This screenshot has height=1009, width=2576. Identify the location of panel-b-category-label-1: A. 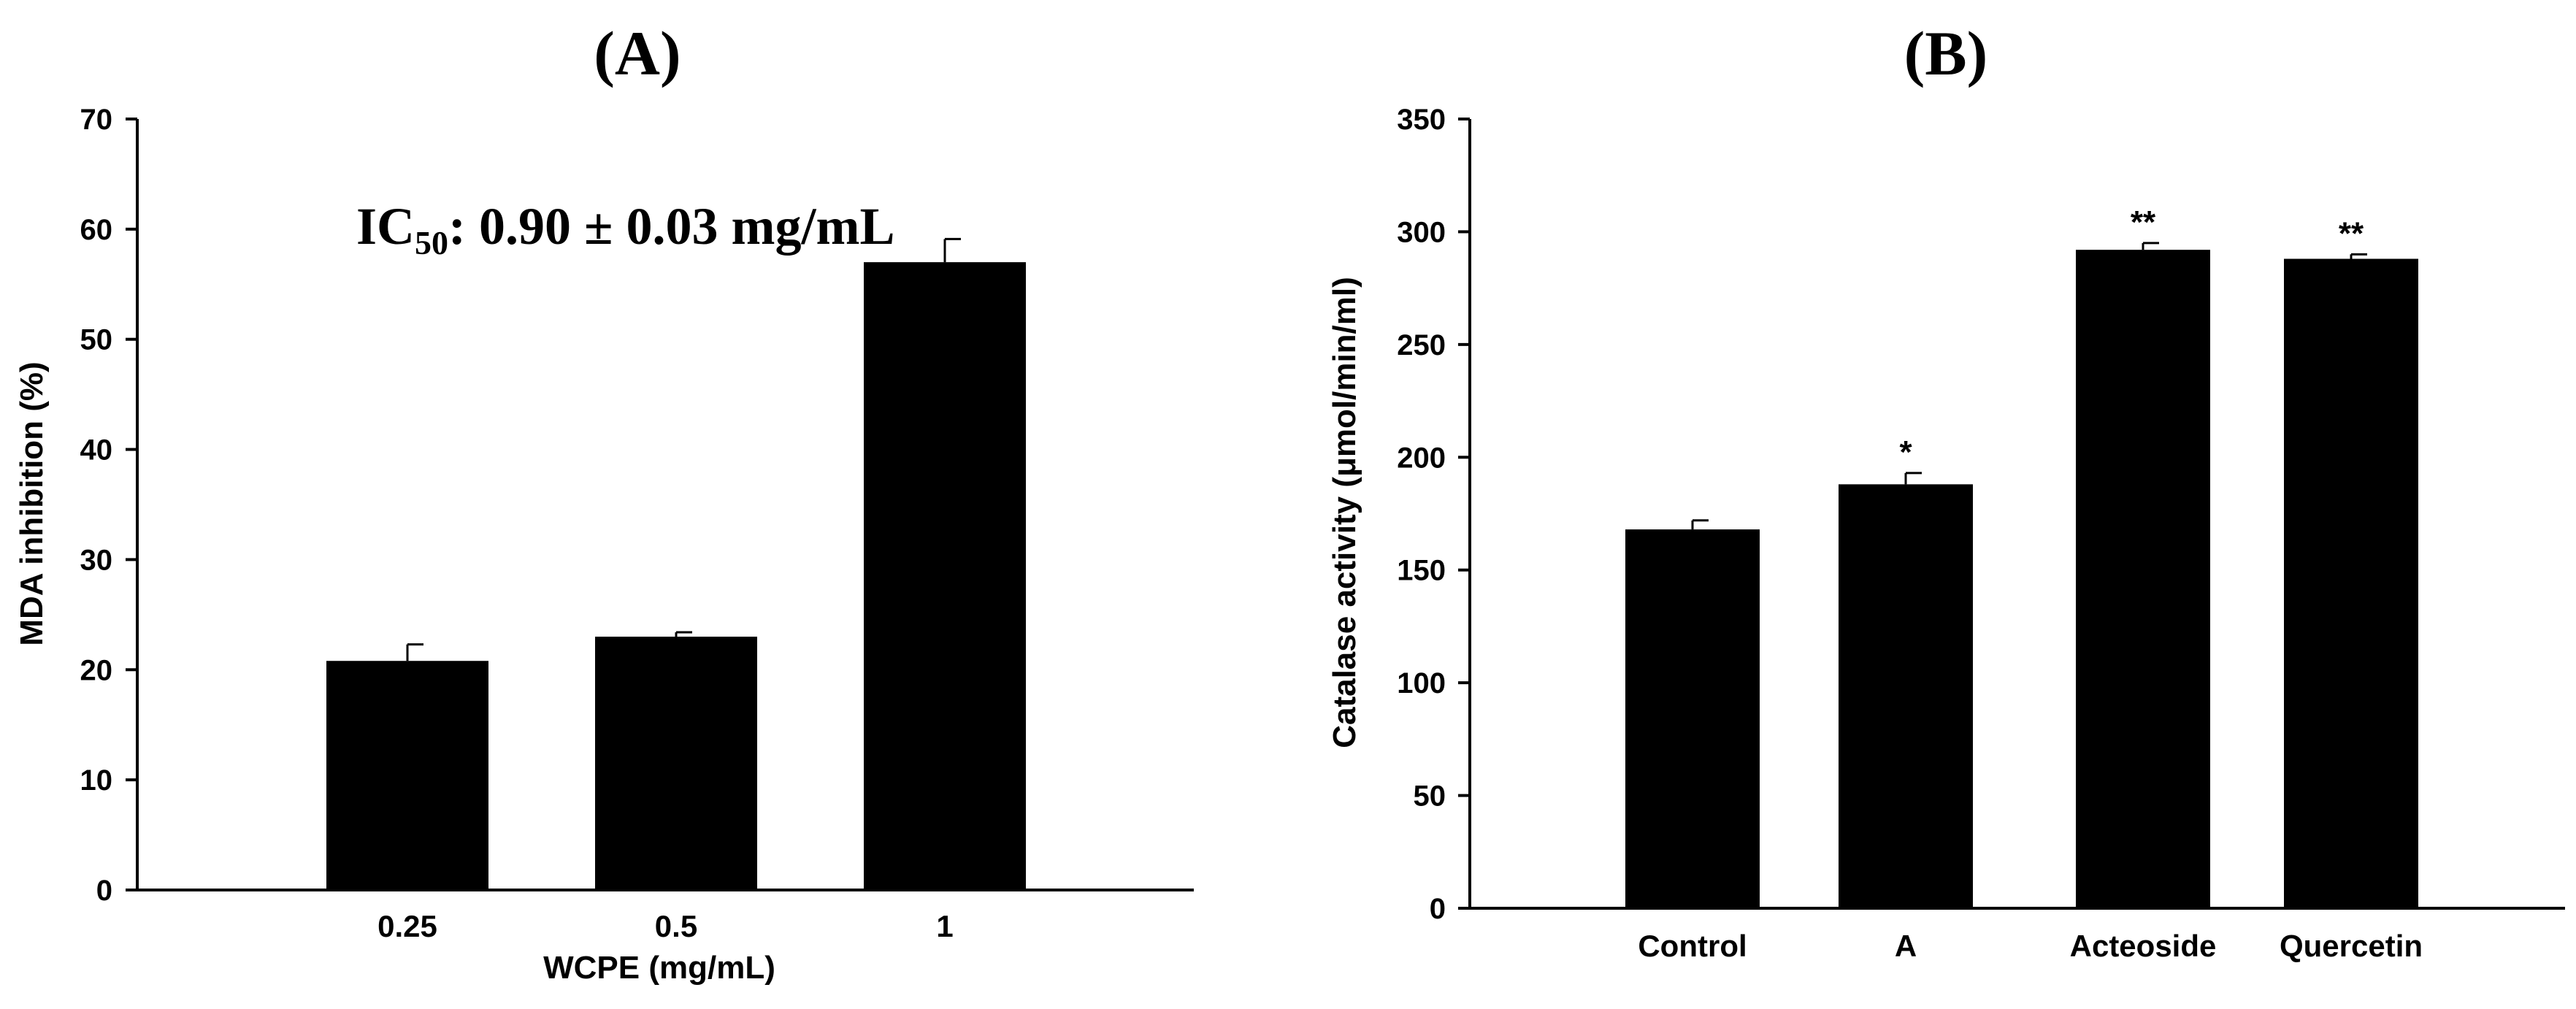
(1906, 946).